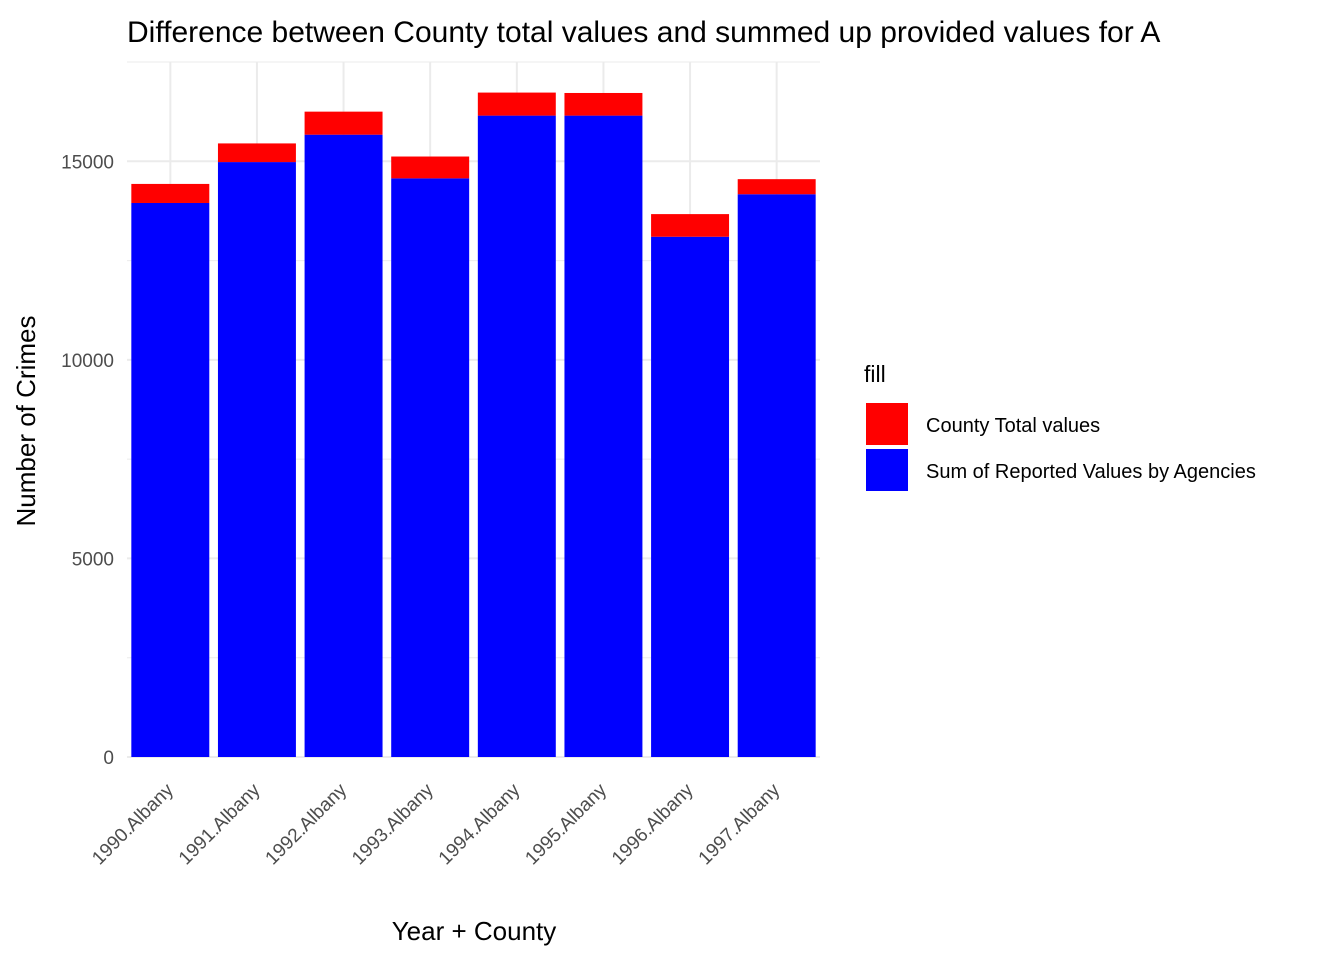 Image resolution: width=1344 pixels, height=960 pixels. I want to click on x-tick-label: 1995.Albany, so click(566, 824).